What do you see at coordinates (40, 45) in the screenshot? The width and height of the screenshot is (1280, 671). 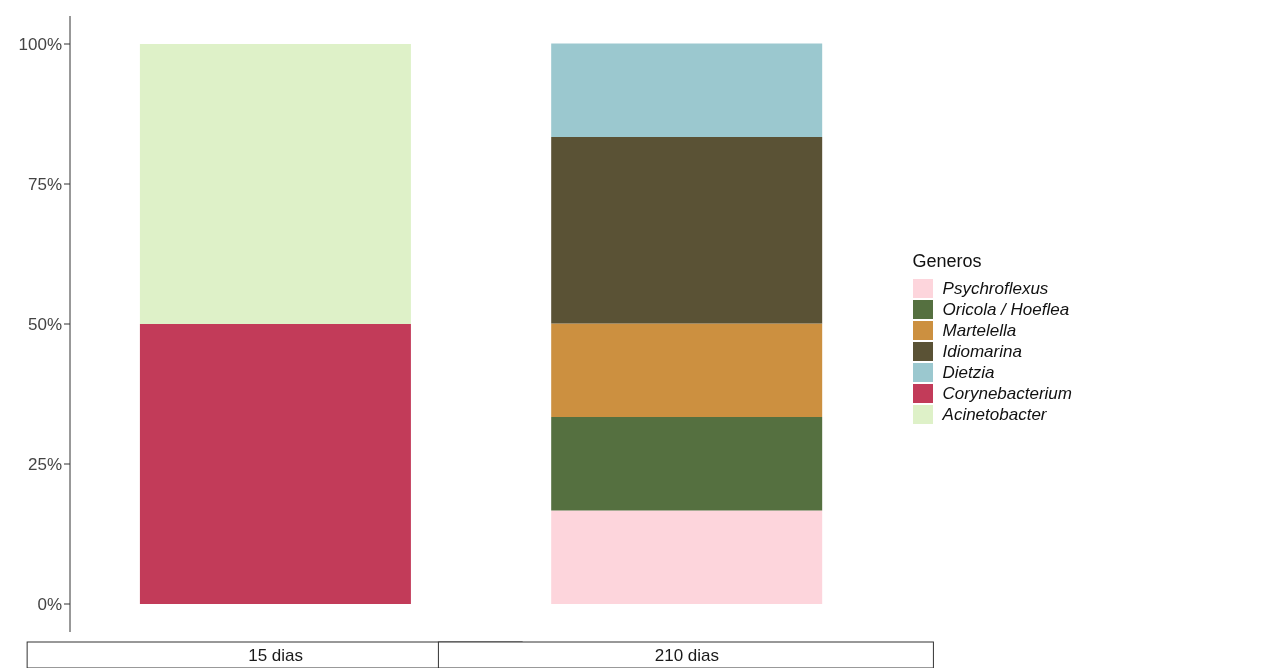 I see `y-tick-label: 100%` at bounding box center [40, 45].